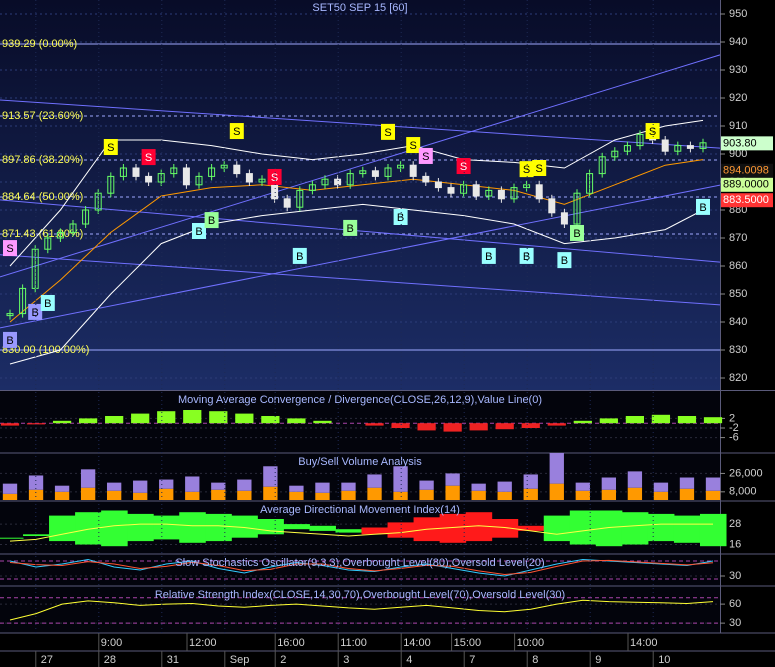  What do you see at coordinates (360, 231) in the screenshot?
I see `trend-line` at bounding box center [360, 231].